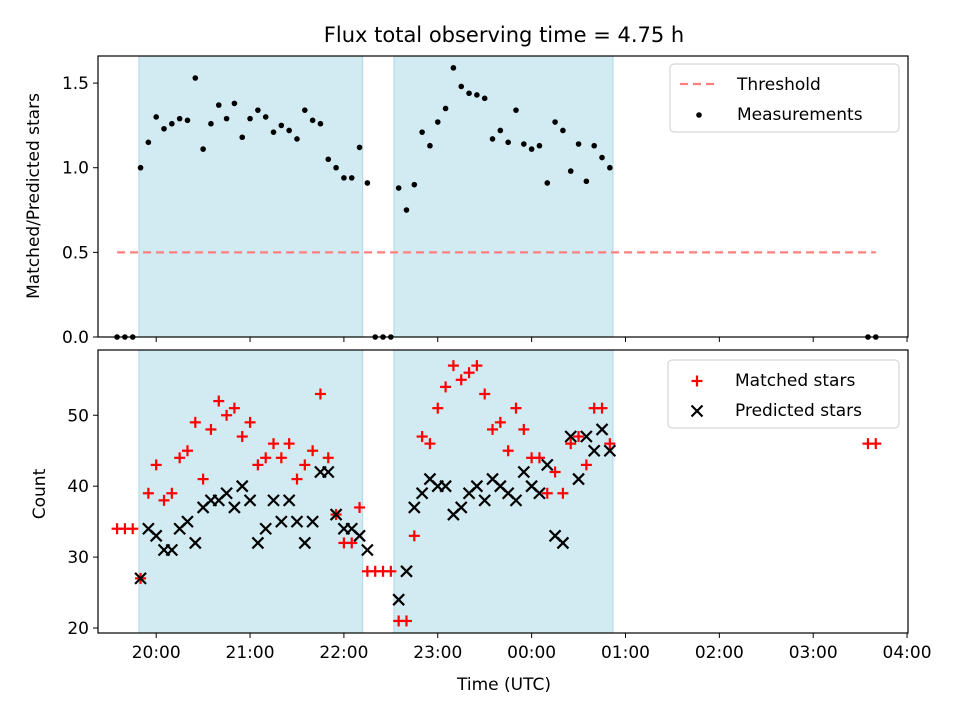 The width and height of the screenshot is (960, 720). Describe the element at coordinates (34, 196) in the screenshot. I see `y-axis-label-ratio: Matched/Predicted stars` at that location.